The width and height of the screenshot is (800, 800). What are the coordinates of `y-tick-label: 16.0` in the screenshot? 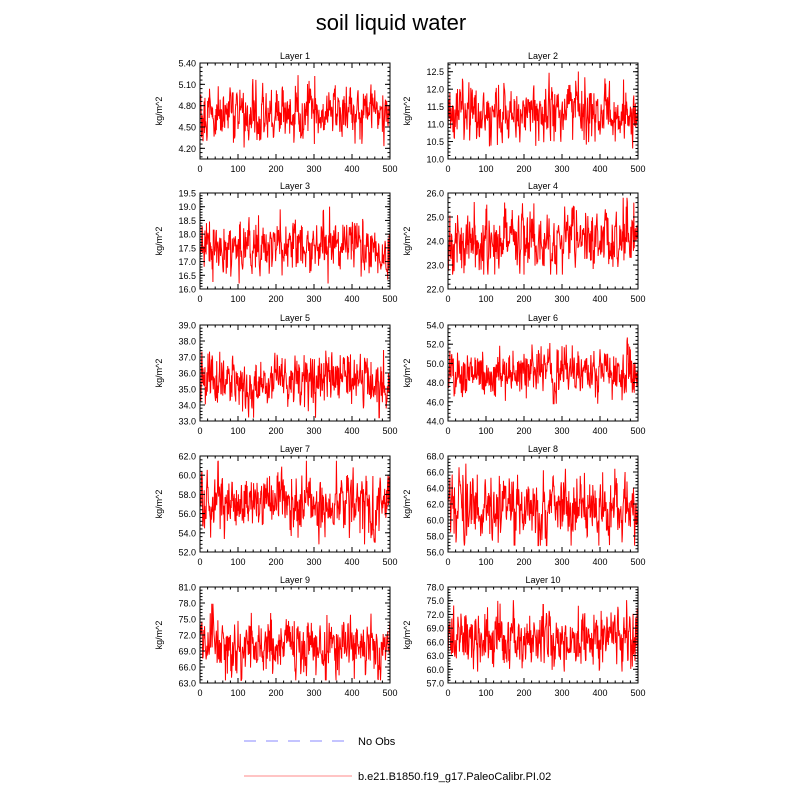 It's located at (187, 290).